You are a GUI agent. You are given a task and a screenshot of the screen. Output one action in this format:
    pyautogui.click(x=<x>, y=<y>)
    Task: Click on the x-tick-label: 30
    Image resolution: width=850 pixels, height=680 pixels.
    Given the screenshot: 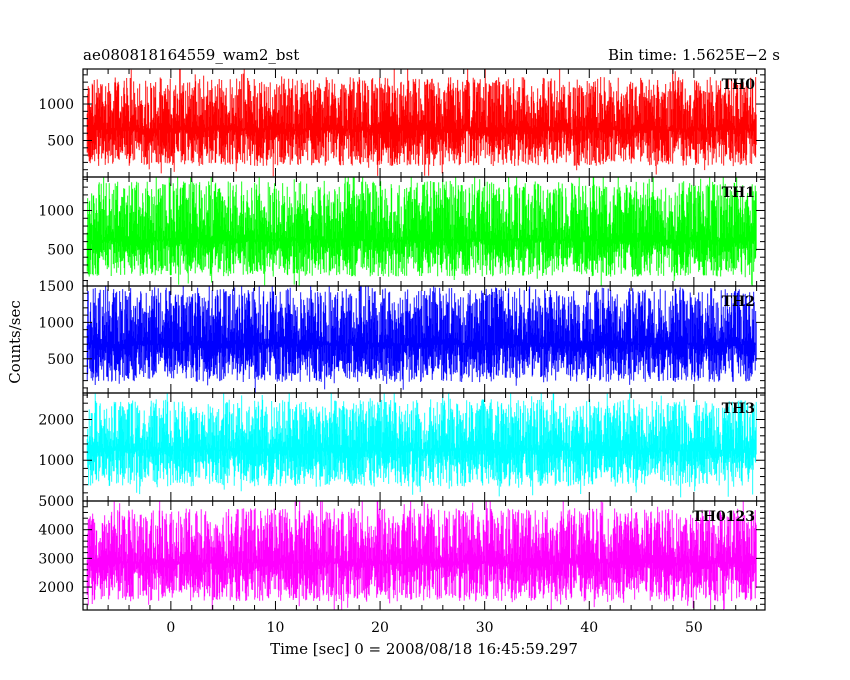 What is the action you would take?
    pyautogui.click(x=485, y=628)
    